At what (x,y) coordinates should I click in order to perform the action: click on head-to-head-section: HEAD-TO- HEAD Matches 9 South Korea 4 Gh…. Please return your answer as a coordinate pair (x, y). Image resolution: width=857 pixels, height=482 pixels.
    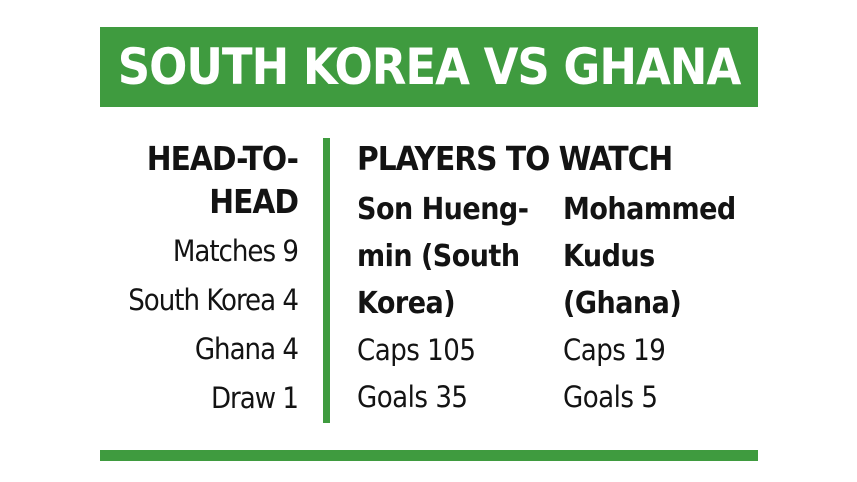
    Looking at the image, I should click on (199, 280).